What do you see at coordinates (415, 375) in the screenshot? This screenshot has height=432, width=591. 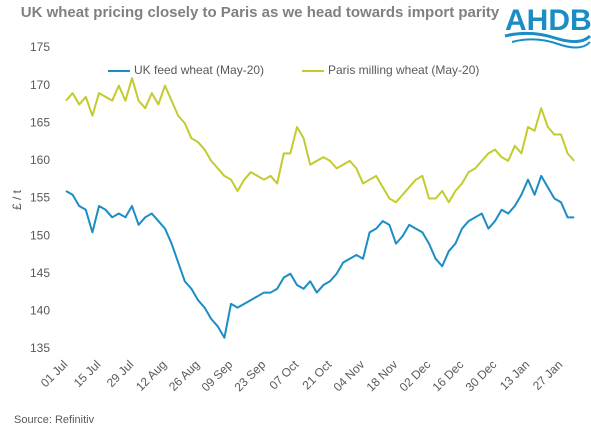 I see `x-tick-label: 02 Dec` at bounding box center [415, 375].